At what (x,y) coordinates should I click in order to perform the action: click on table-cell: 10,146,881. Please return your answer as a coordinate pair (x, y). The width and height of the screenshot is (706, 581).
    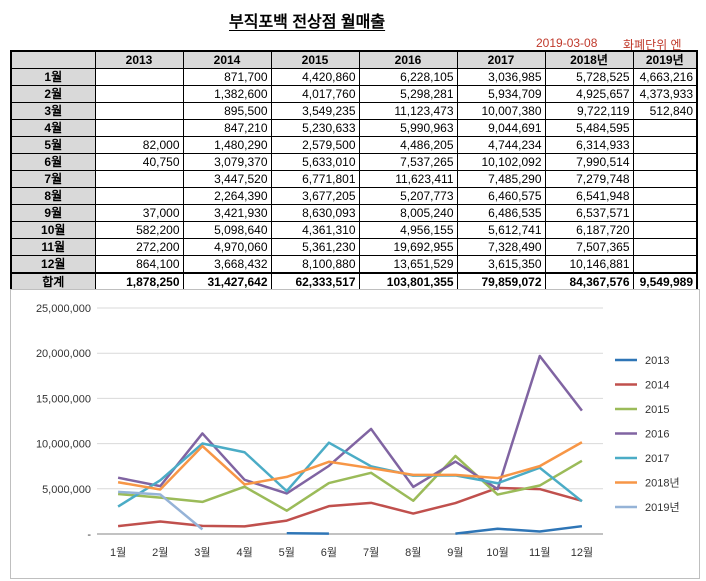
    Looking at the image, I should click on (589, 264).